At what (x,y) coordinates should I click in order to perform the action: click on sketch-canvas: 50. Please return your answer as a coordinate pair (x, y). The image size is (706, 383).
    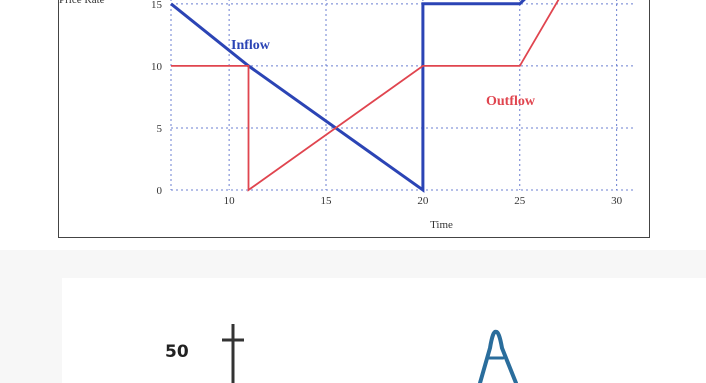
    Looking at the image, I should click on (341, 353).